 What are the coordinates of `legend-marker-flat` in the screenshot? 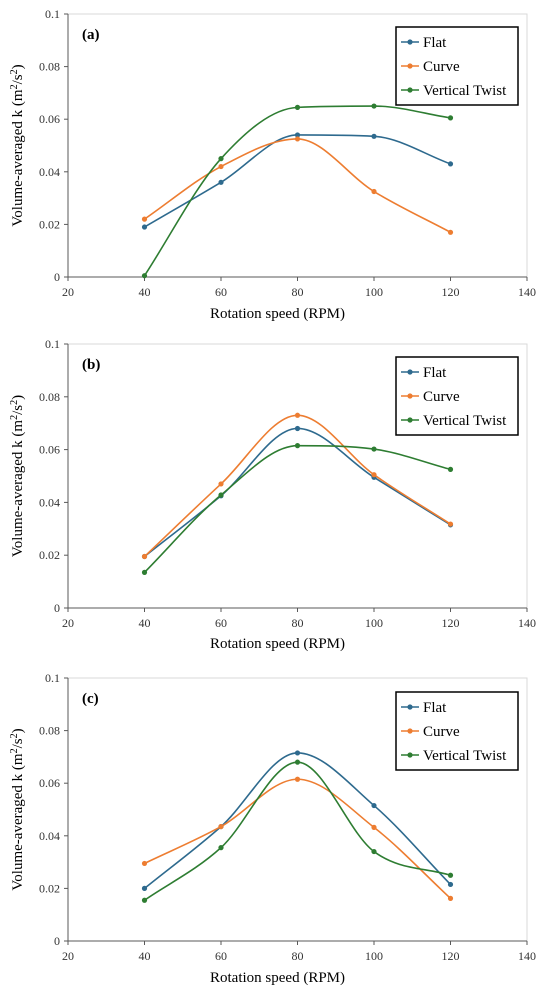 It's located at (410, 372).